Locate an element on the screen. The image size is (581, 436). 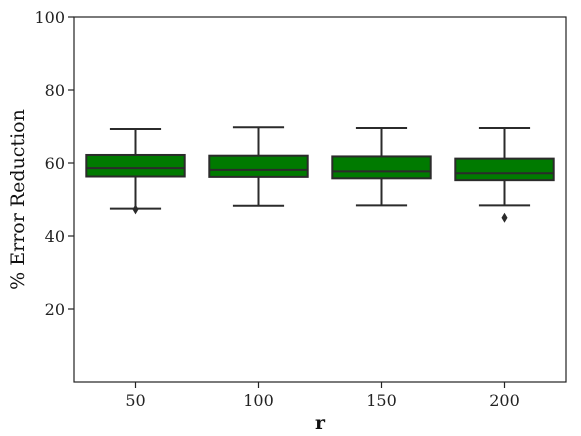
y-axis-ticks: 20 40 60 80 100 is located at coordinates (54, 163).